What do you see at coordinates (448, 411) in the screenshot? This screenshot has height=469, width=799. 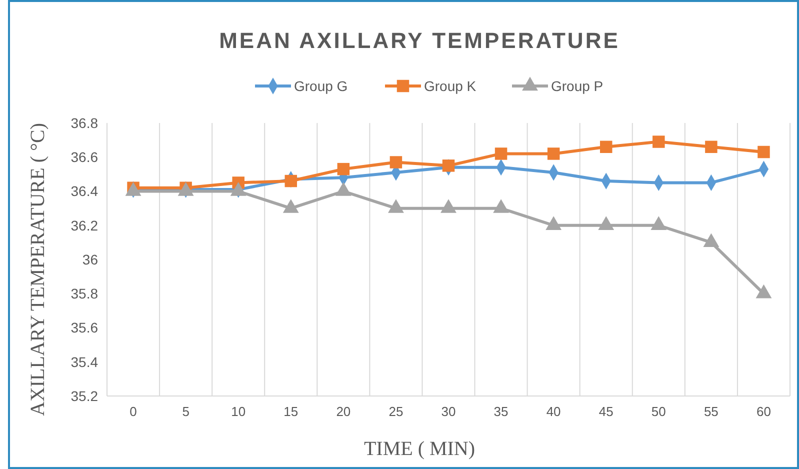 I see `x-tick-label: 30` at bounding box center [448, 411].